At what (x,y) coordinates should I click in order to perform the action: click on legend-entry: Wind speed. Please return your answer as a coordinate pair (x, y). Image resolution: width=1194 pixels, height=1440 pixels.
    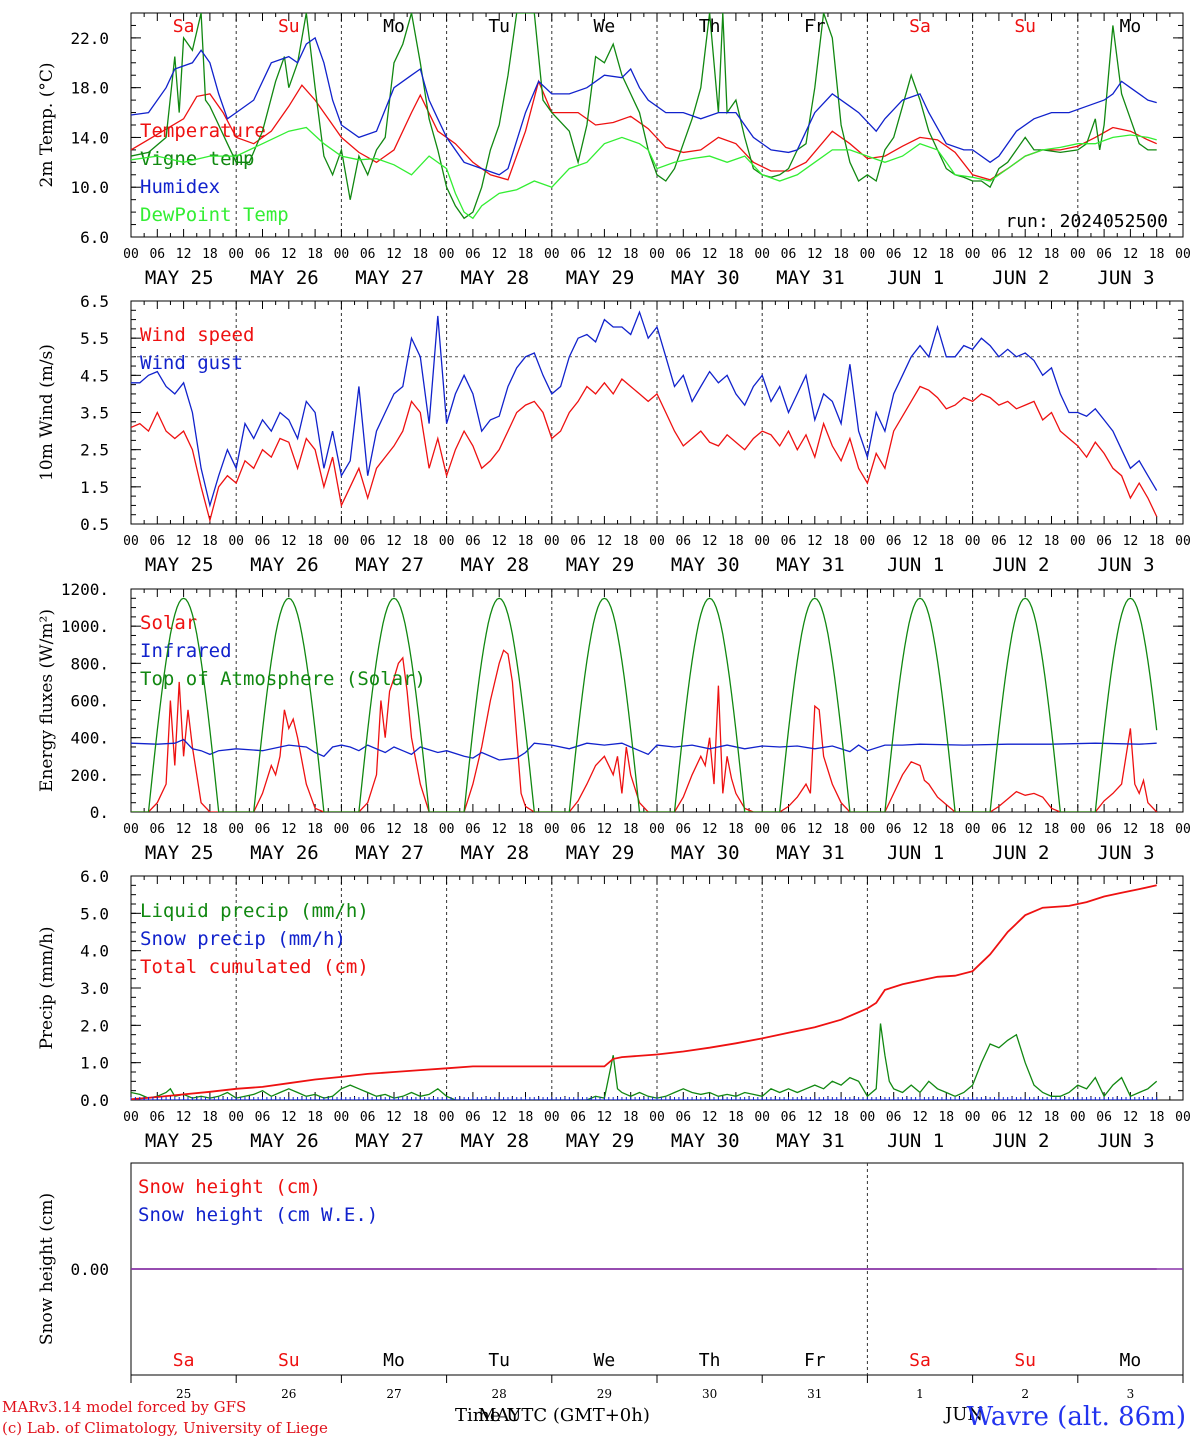
    Looking at the image, I should click on (197, 335).